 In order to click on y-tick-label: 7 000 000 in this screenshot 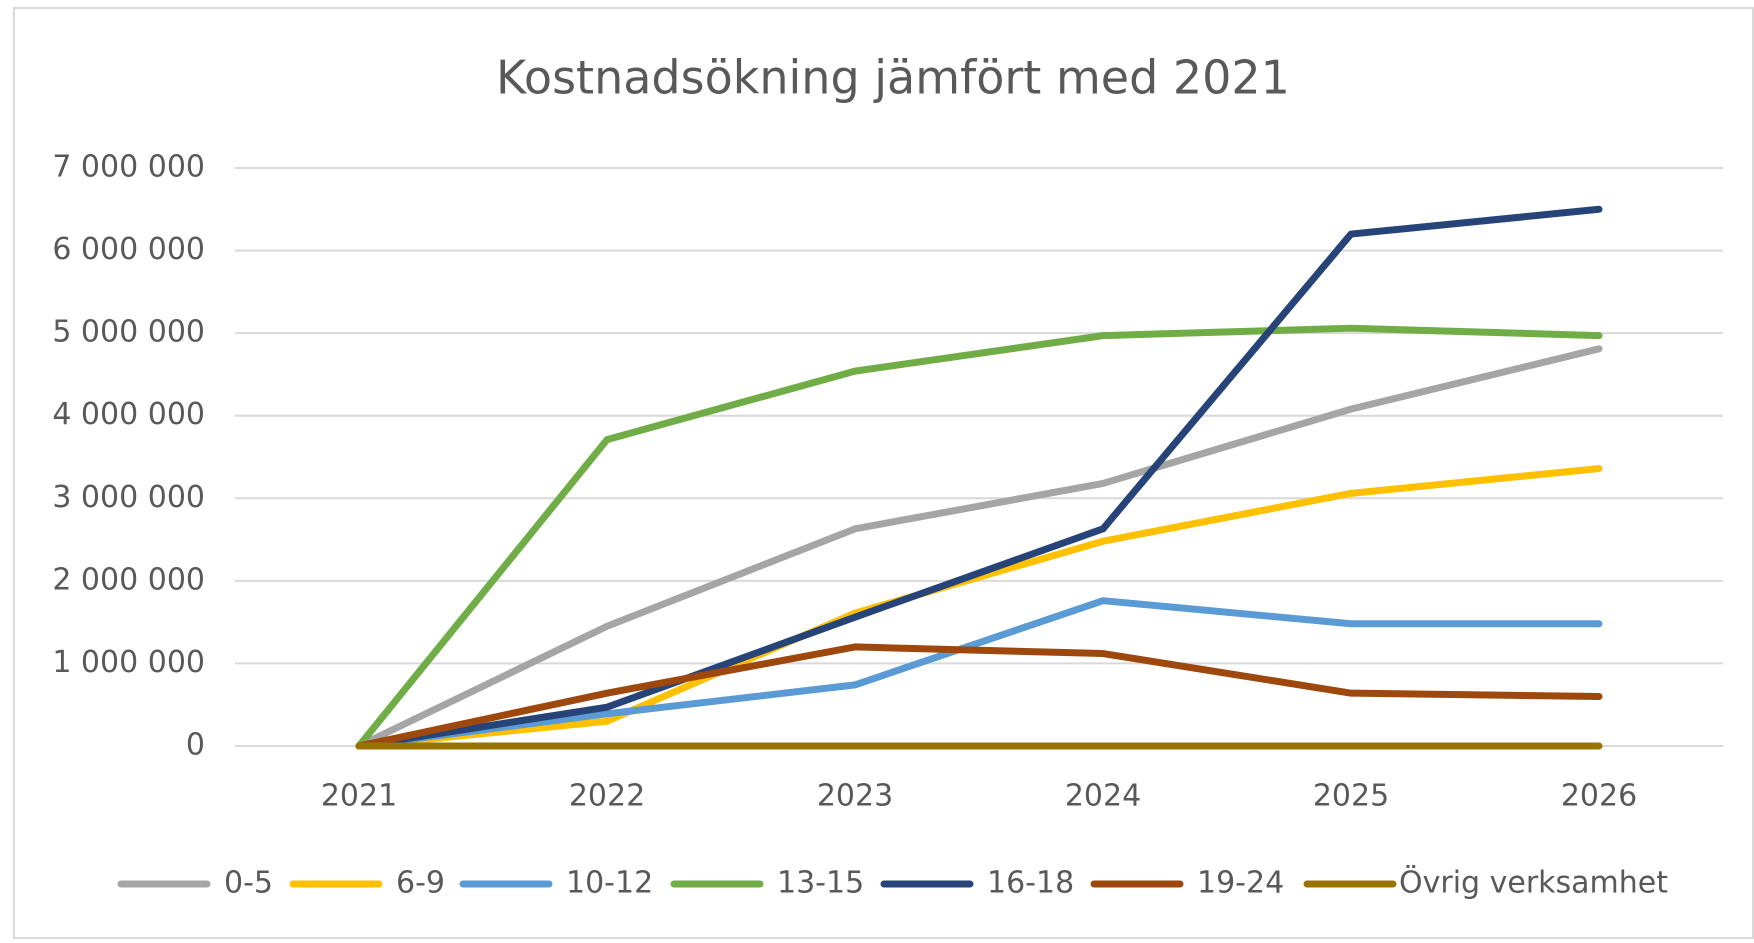, I will do `click(128, 167)`.